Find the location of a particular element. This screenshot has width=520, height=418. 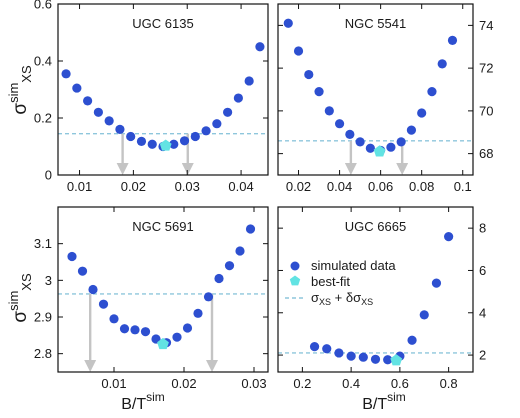

y-tick-label: 4 is located at coordinates (482, 312).